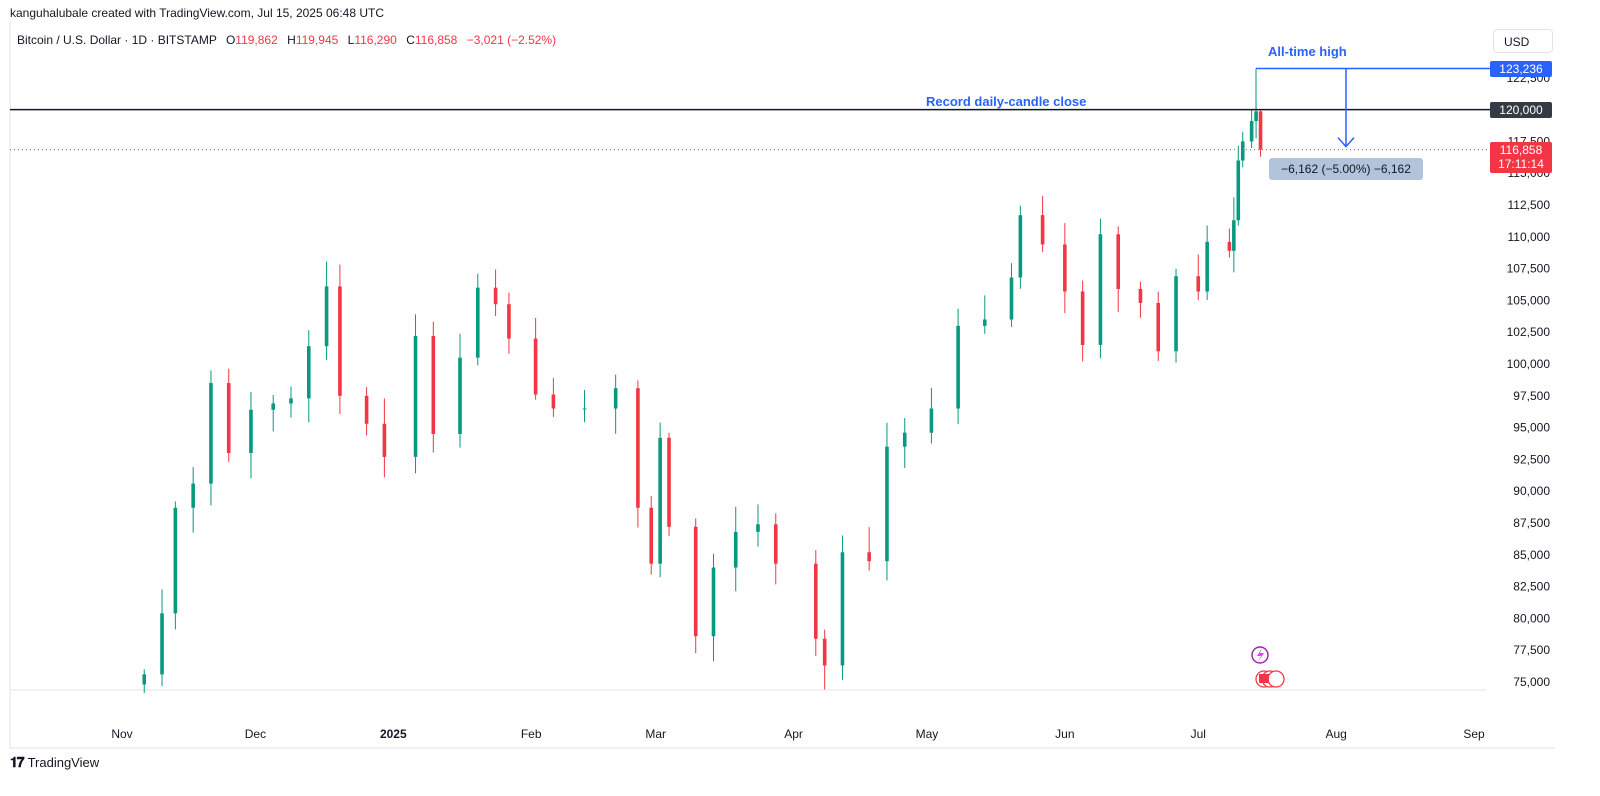  I want to click on last-price-tag: 116,858 17:11:14, so click(1521, 157).